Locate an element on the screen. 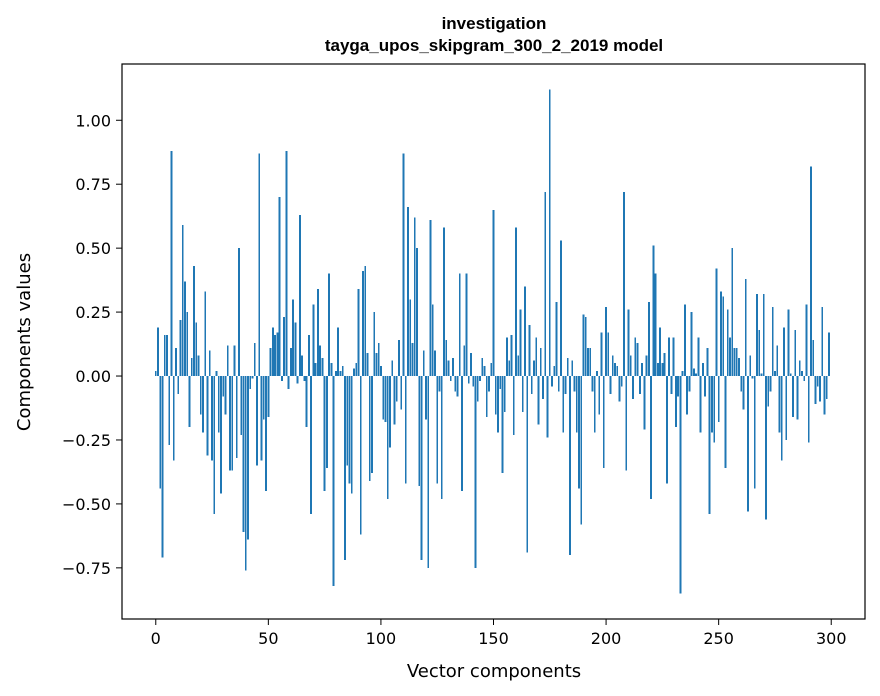 Image resolution: width=880 pixels, height=696 pixels. y-tick-label: 0.00 is located at coordinates (93, 376).